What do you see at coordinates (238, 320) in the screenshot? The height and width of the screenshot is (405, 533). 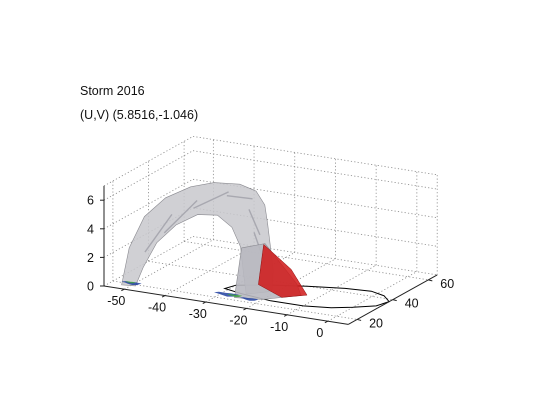 I see `x-tick-label: -20` at bounding box center [238, 320].